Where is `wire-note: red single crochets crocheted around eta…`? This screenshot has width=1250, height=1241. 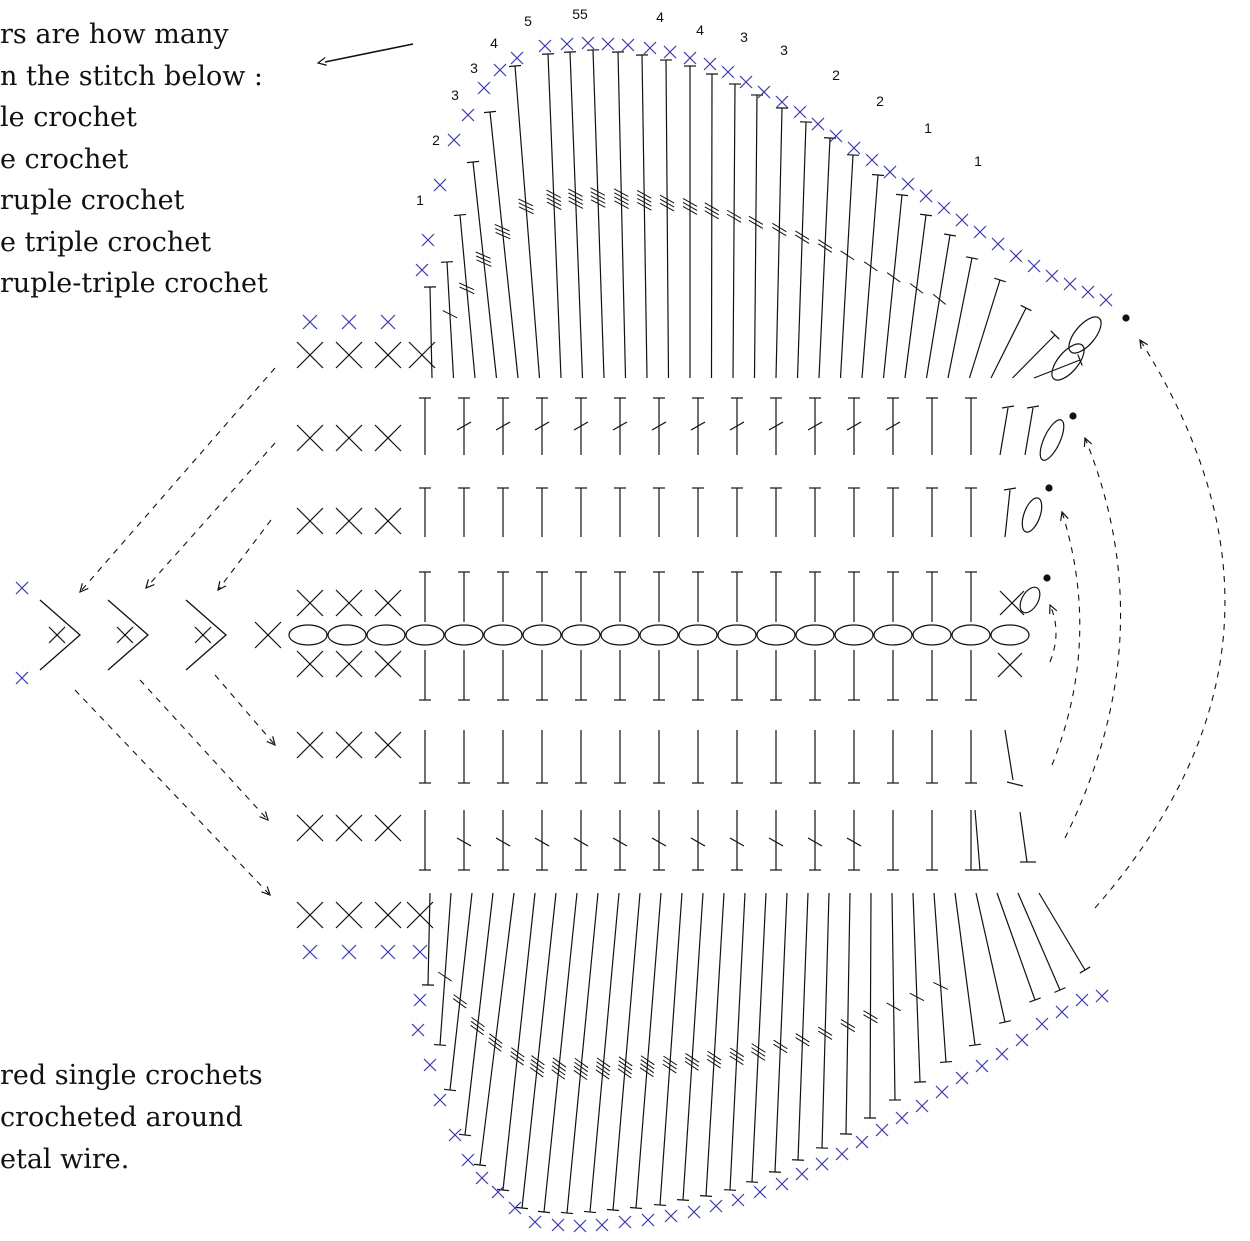 wire-note: red single crochets crocheted around eta… is located at coordinates (131, 1118).